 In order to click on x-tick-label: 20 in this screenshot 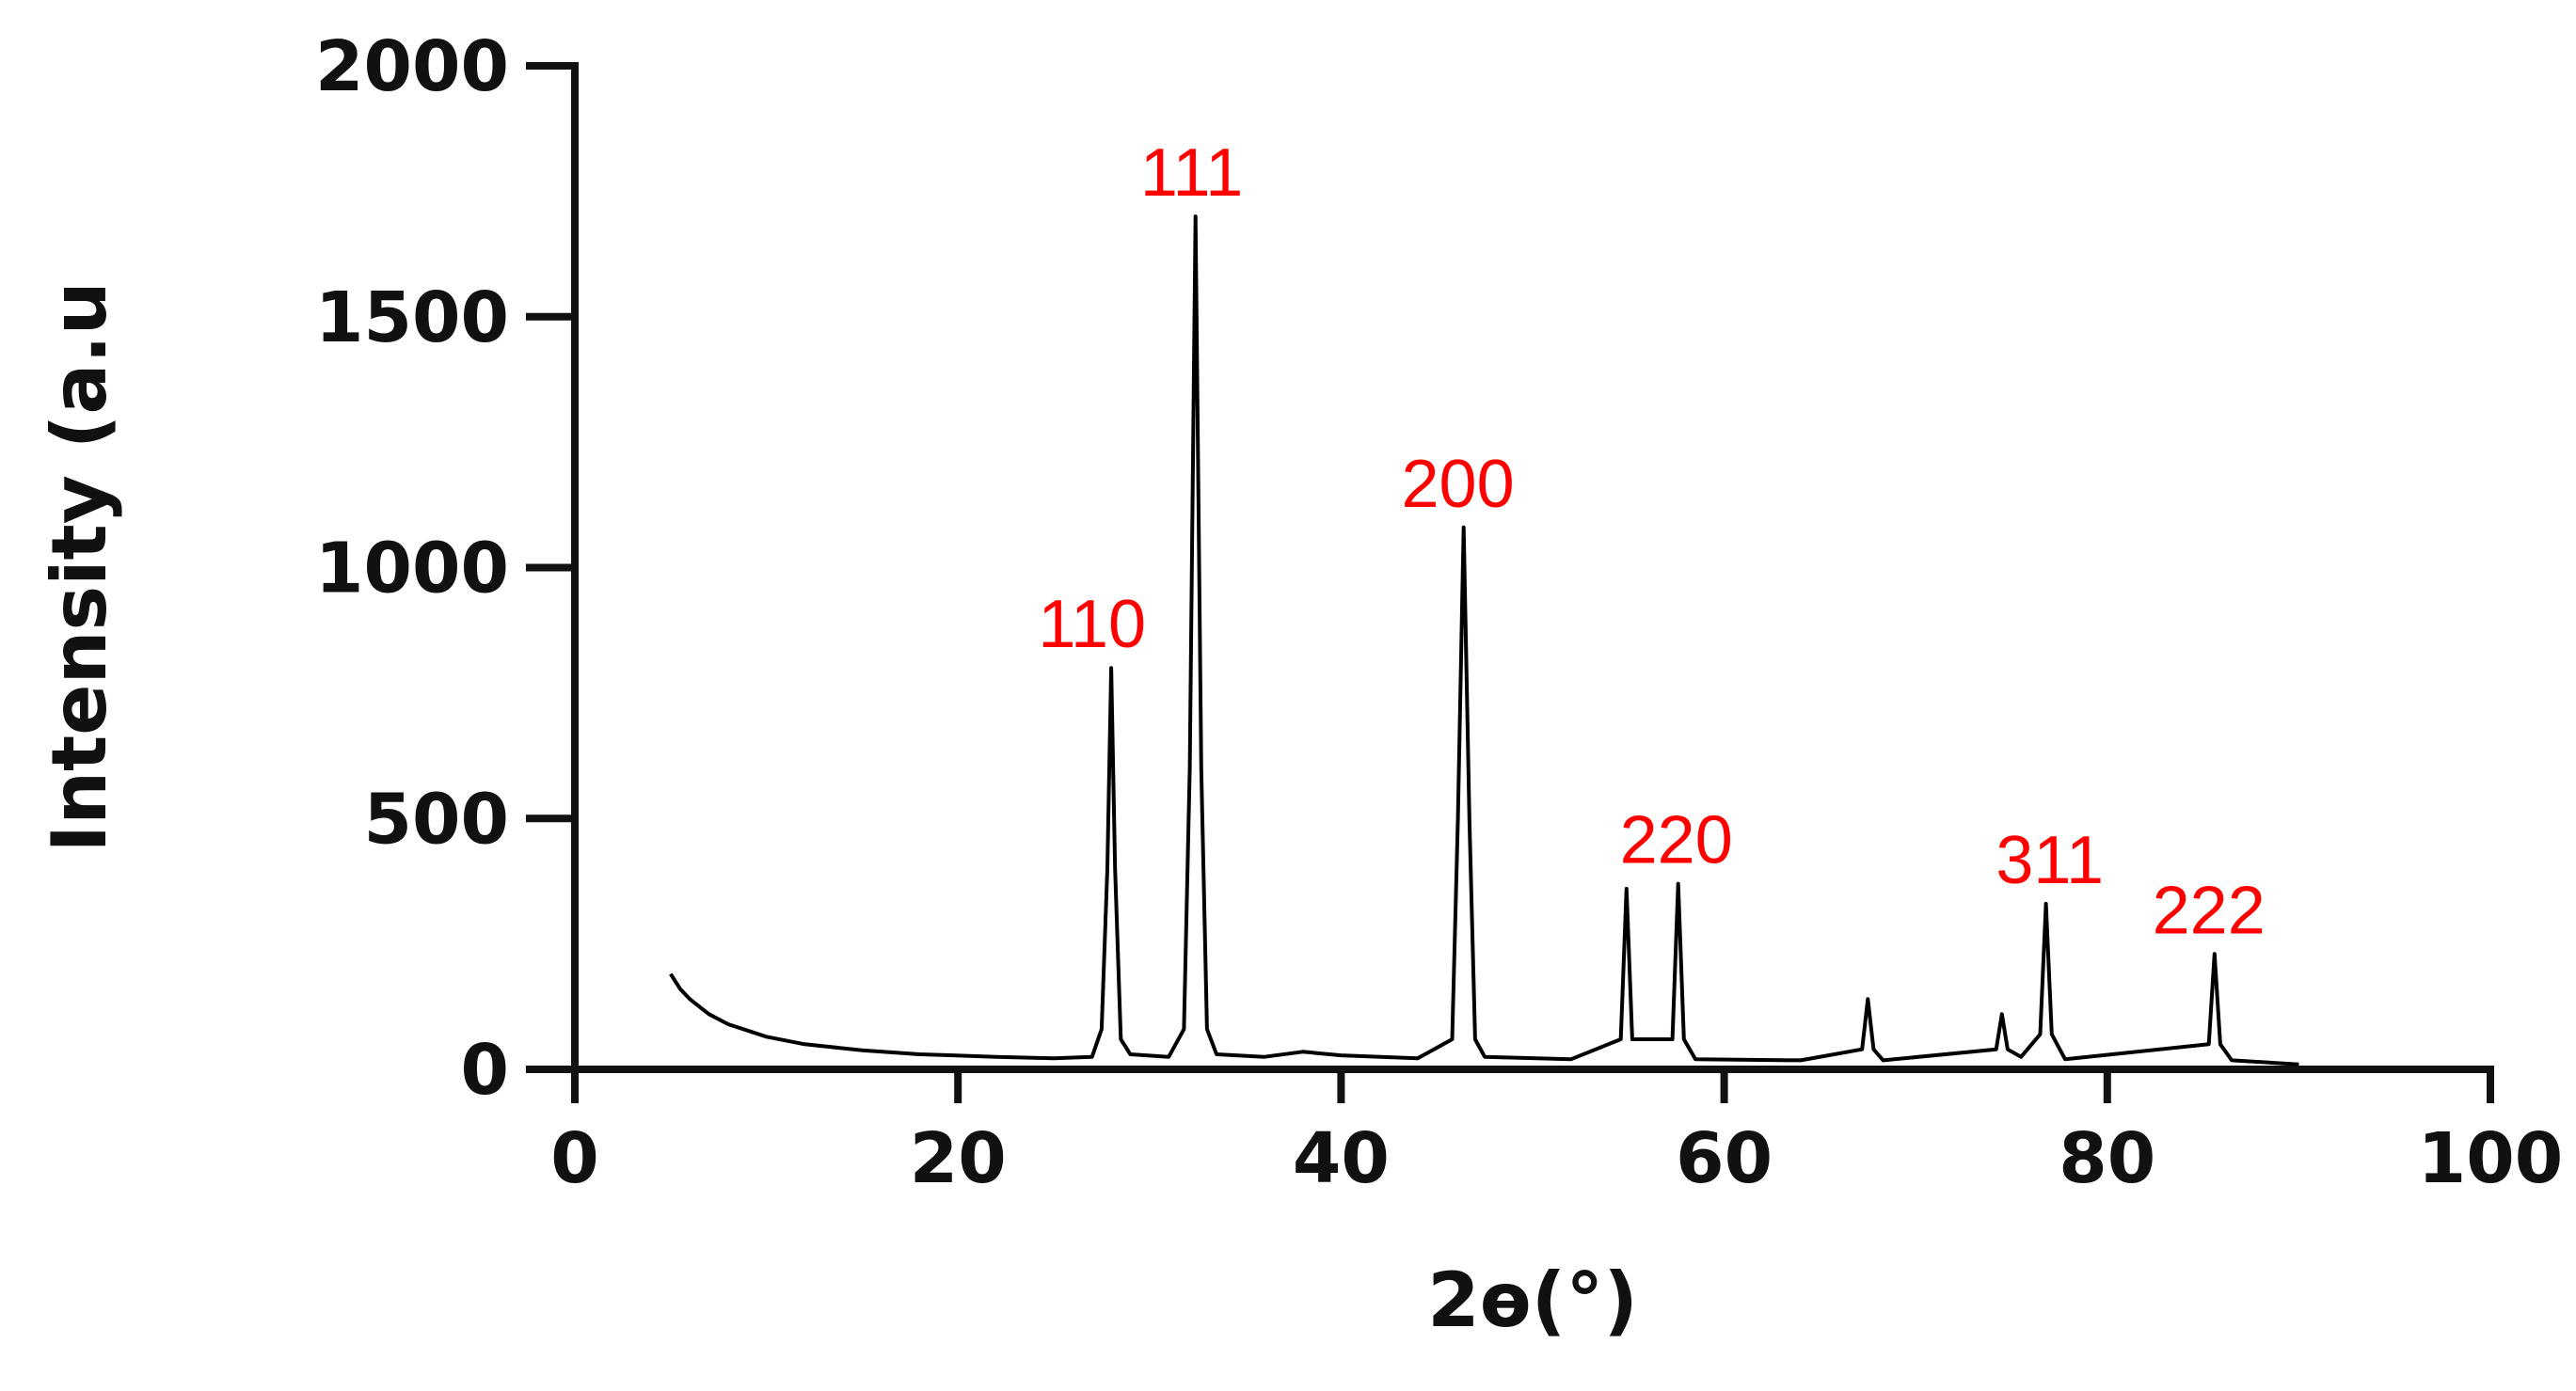, I will do `click(959, 1158)`.